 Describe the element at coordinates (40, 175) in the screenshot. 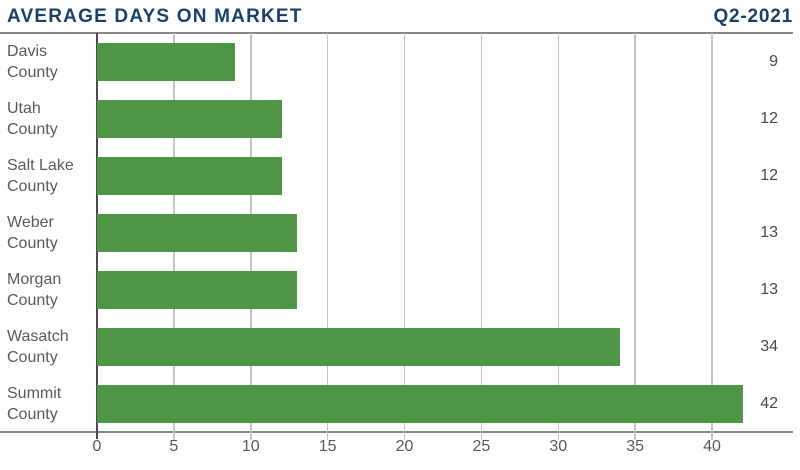

I see `category-label: Salt Lake County` at that location.